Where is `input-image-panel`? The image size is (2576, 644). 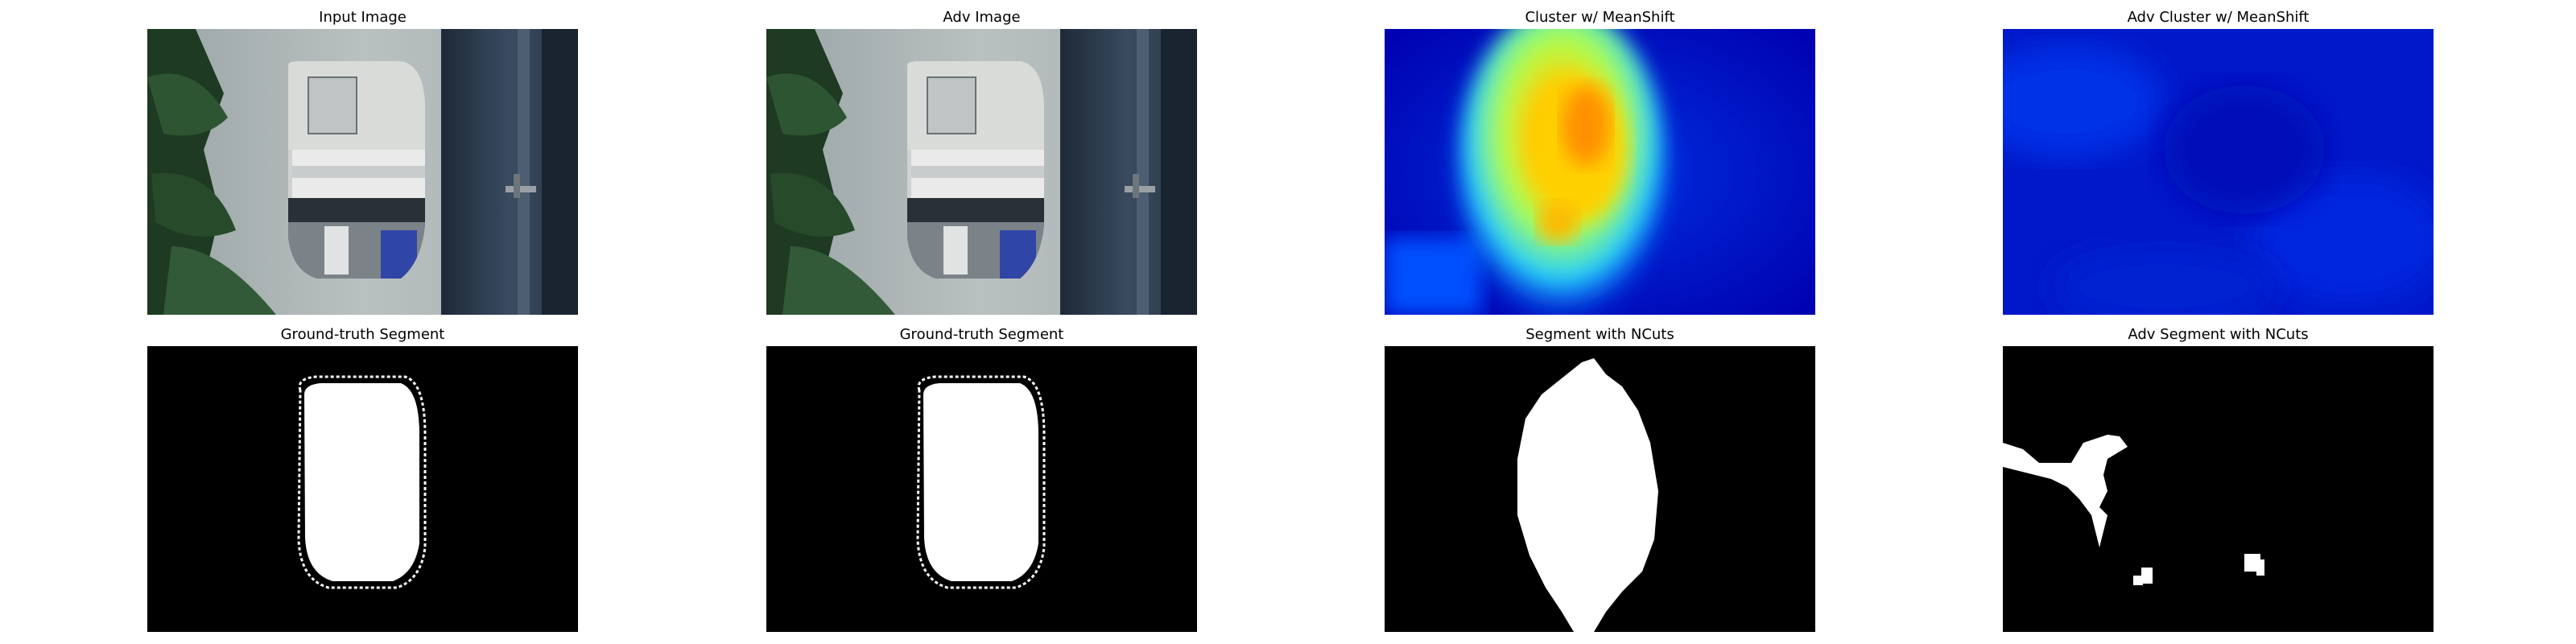 input-image-panel is located at coordinates (362, 172).